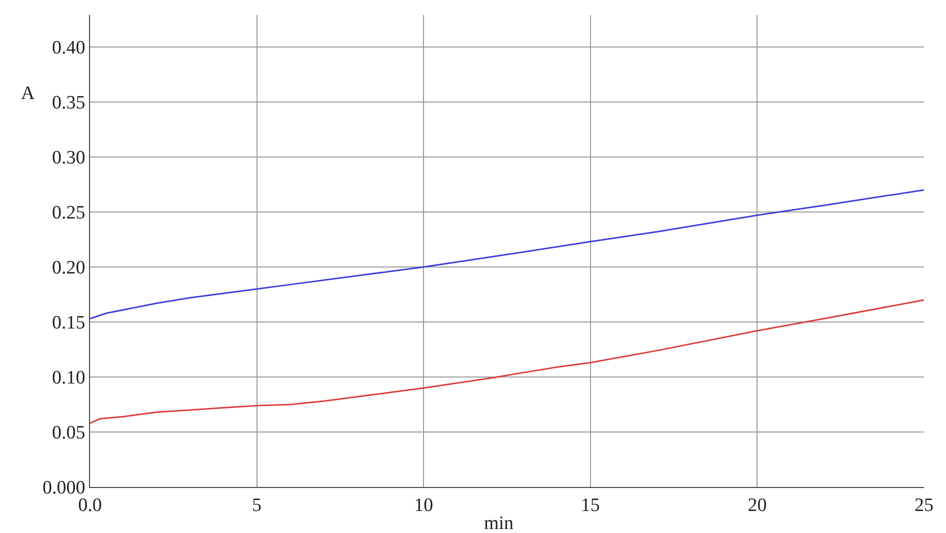 This screenshot has height=533, width=946. I want to click on x-tick-label: 10, so click(424, 505).